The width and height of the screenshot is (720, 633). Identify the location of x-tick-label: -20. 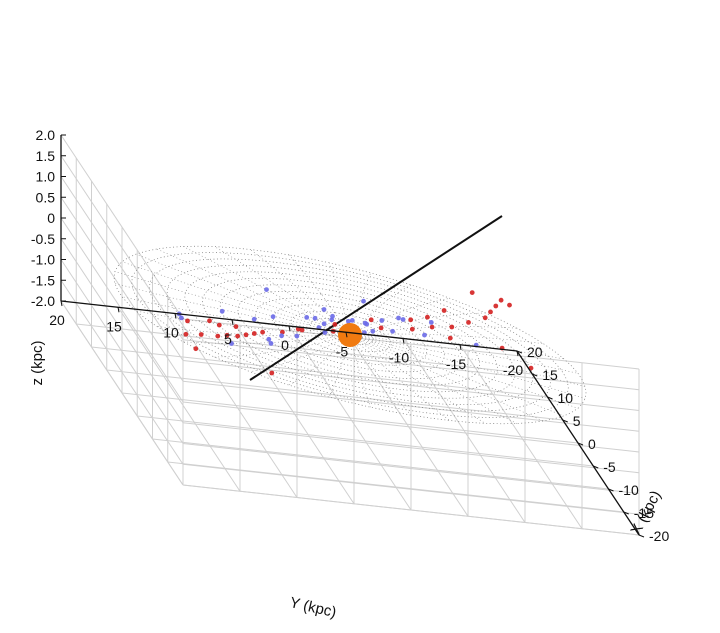
(659, 536).